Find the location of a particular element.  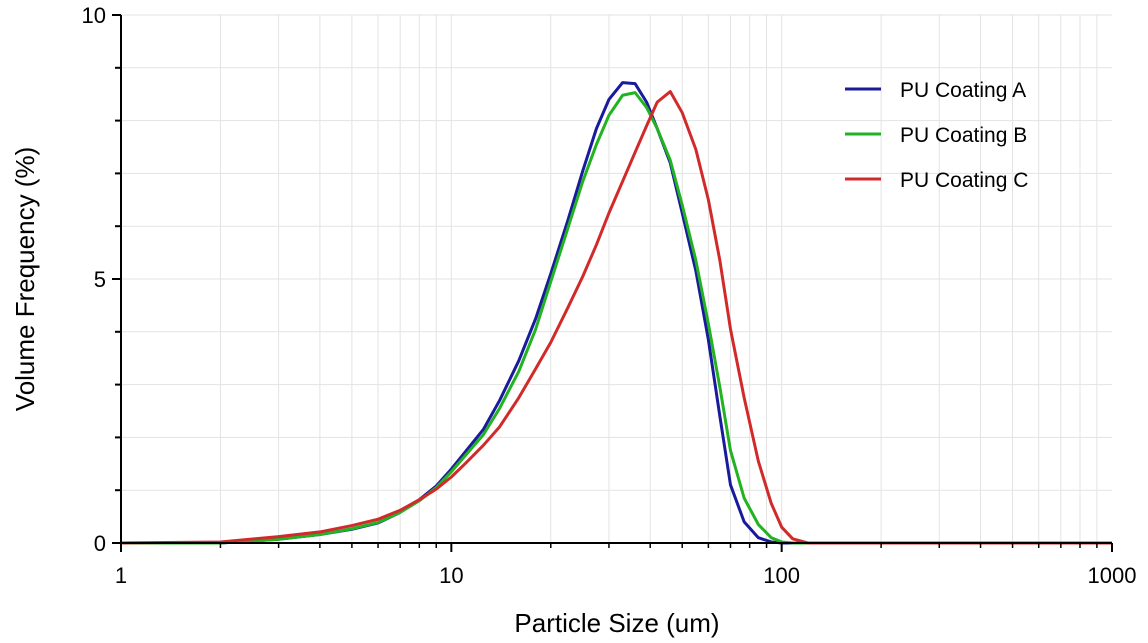

x-axis-title: Particle Size (um) is located at coordinates (616, 623).